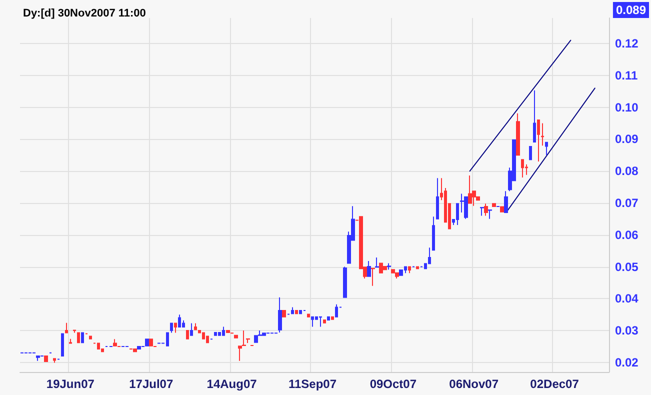  Describe the element at coordinates (626, 75) in the screenshot. I see `y-tick-label: 0.11` at that location.